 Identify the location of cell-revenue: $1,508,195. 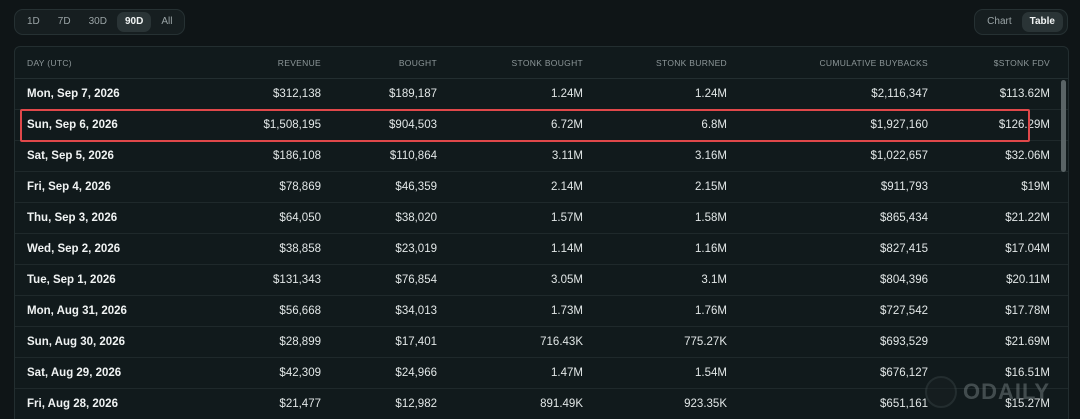
(292, 125).